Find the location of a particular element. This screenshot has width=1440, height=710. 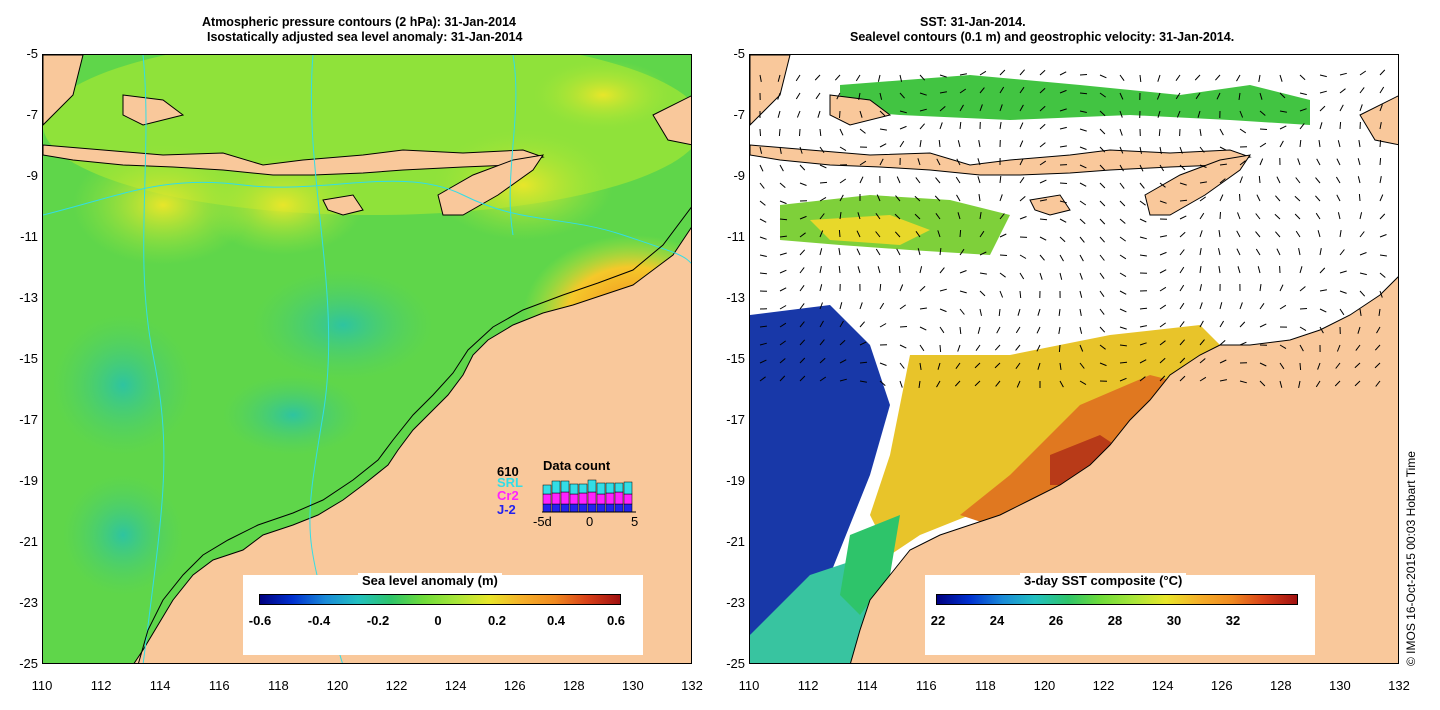

dc-xtick-2: 5 is located at coordinates (635, 521).